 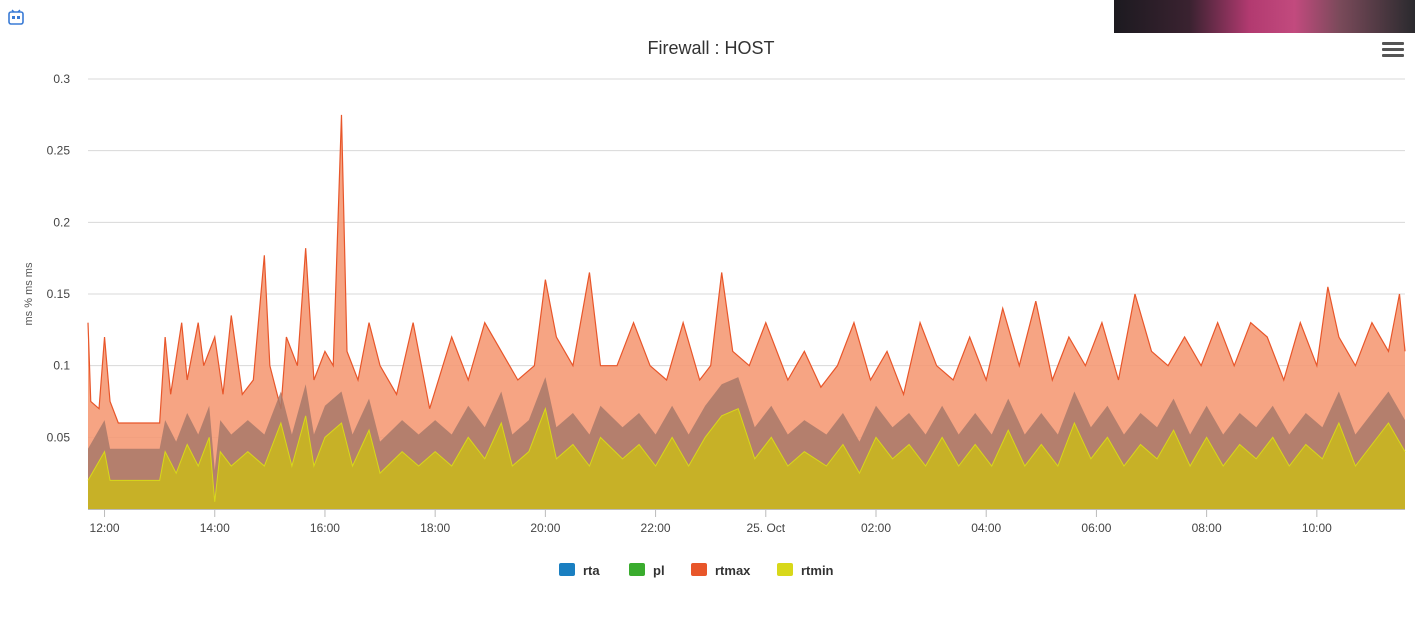 What do you see at coordinates (659, 570) in the screenshot?
I see `legend-label: pl` at bounding box center [659, 570].